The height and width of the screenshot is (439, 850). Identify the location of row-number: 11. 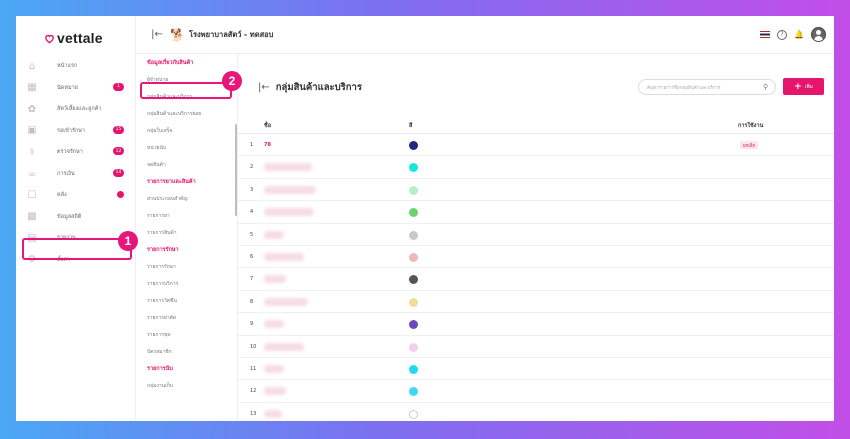
(253, 368).